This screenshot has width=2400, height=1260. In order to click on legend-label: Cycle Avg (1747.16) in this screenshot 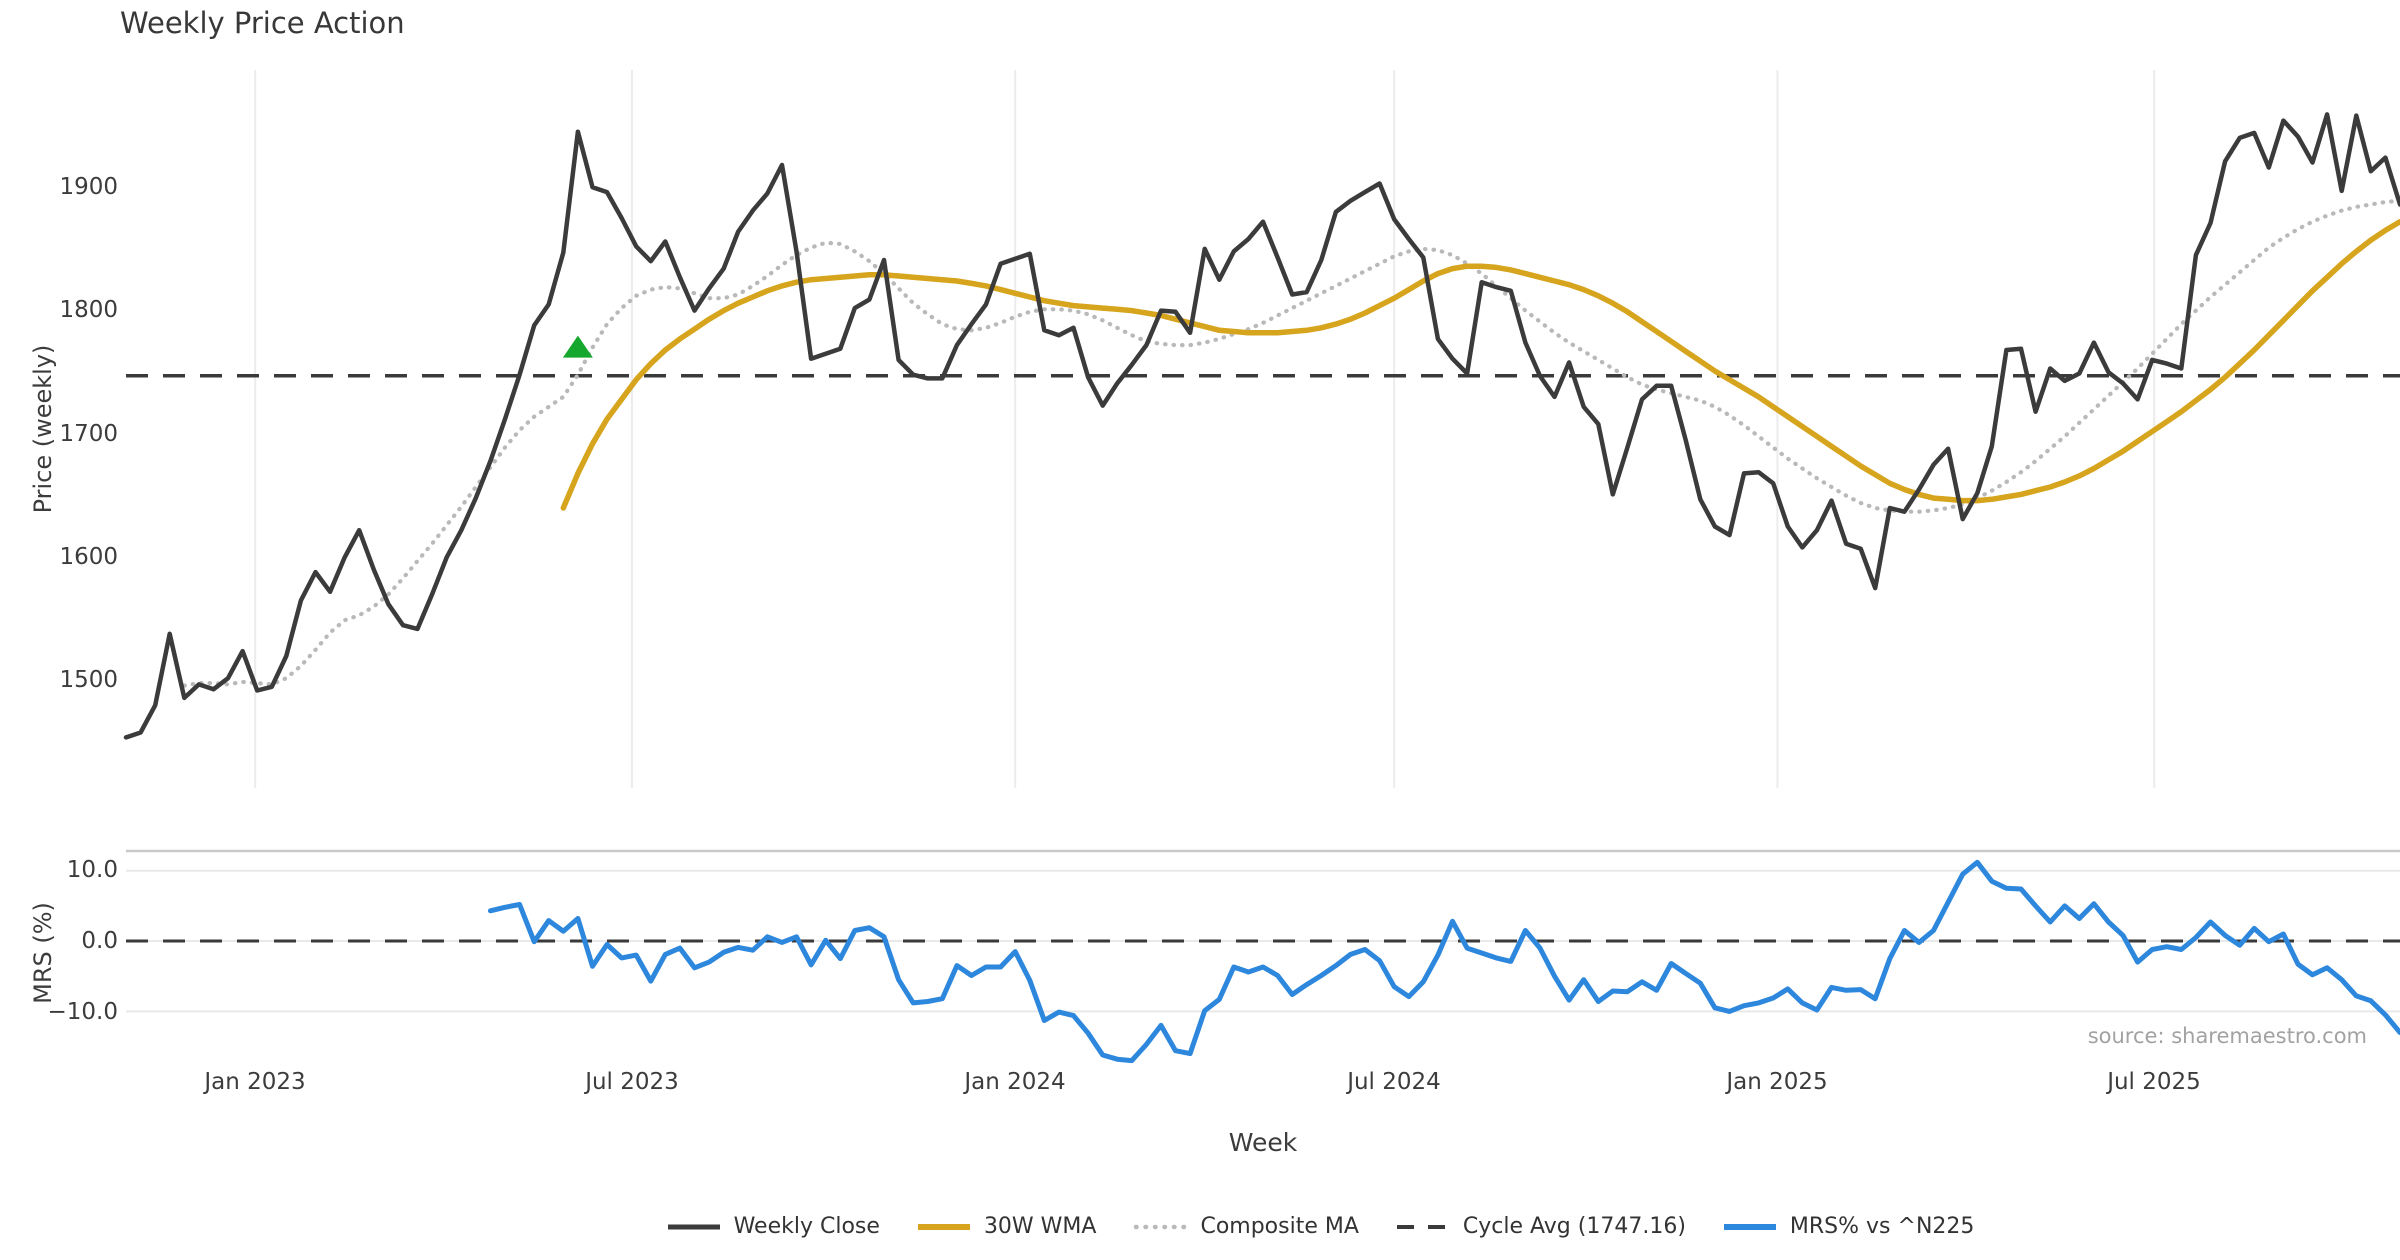, I will do `click(1574, 1226)`.